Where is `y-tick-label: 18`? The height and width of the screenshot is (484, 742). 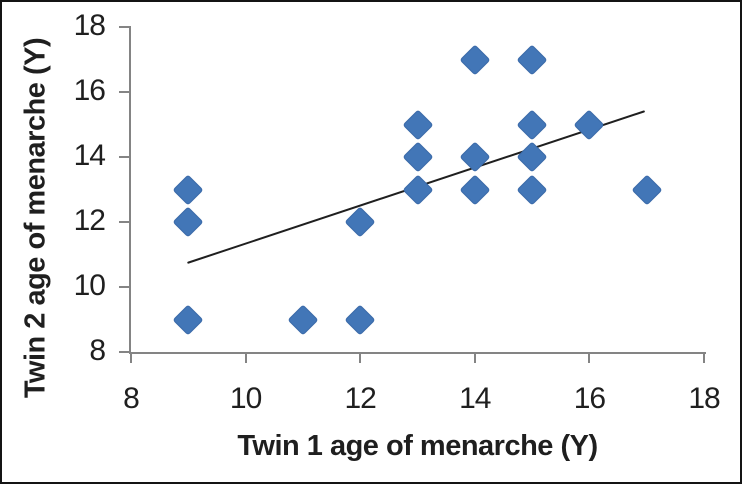
y-tick-label: 18 is located at coordinates (89, 25).